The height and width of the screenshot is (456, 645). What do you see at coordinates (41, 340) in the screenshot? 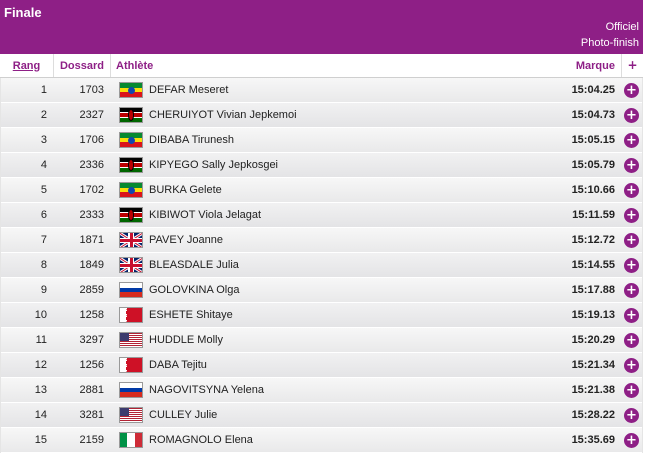
I see `rank-cell: 11` at bounding box center [41, 340].